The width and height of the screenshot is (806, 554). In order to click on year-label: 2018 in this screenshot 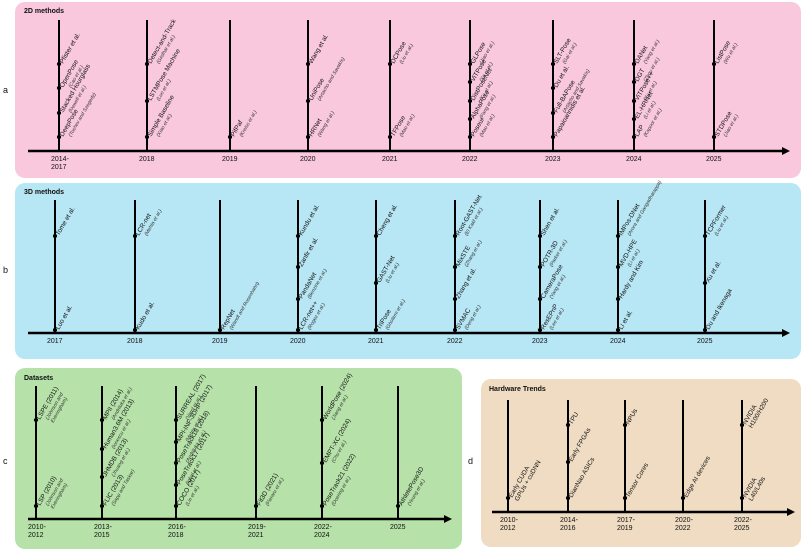, I will do `click(147, 159)`.